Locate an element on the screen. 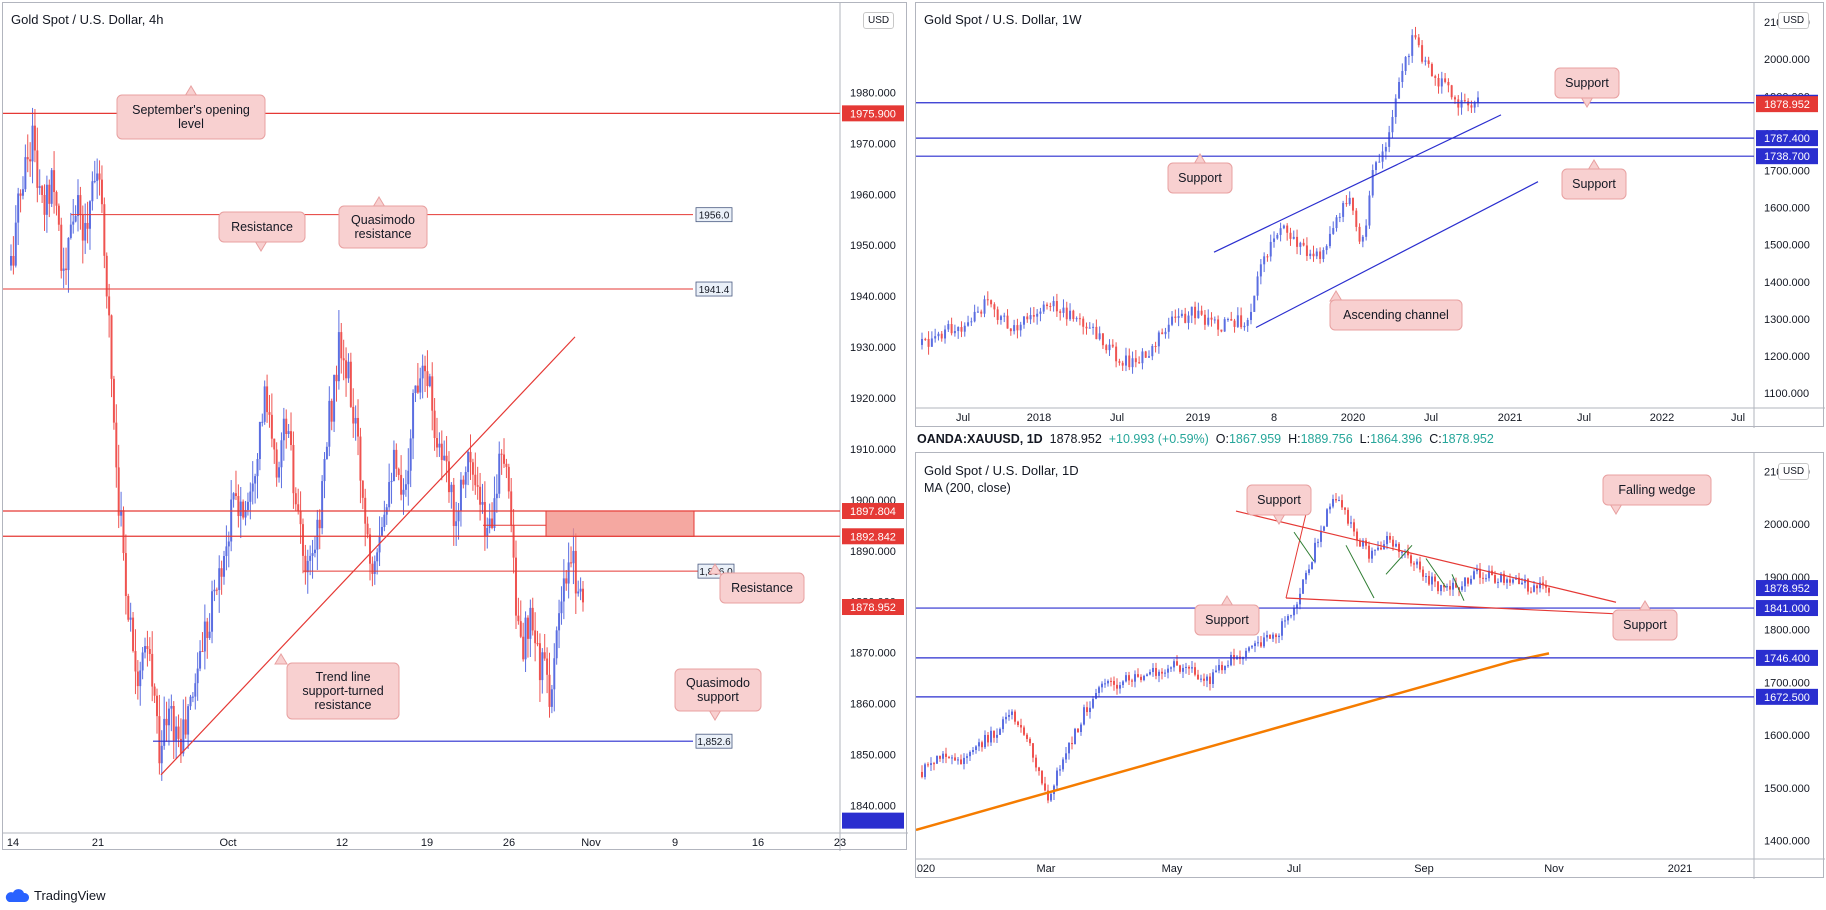 The image size is (1826, 910). price-tag-2-bg is located at coordinates (1787, 657).